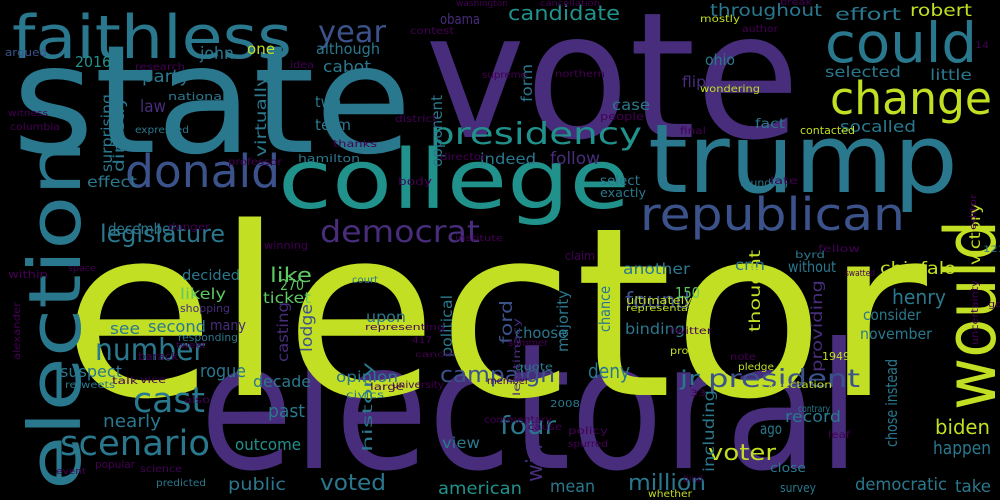 This screenshot has height=500, width=1000. What do you see at coordinates (771, 429) in the screenshot?
I see `word: ago` at bounding box center [771, 429].